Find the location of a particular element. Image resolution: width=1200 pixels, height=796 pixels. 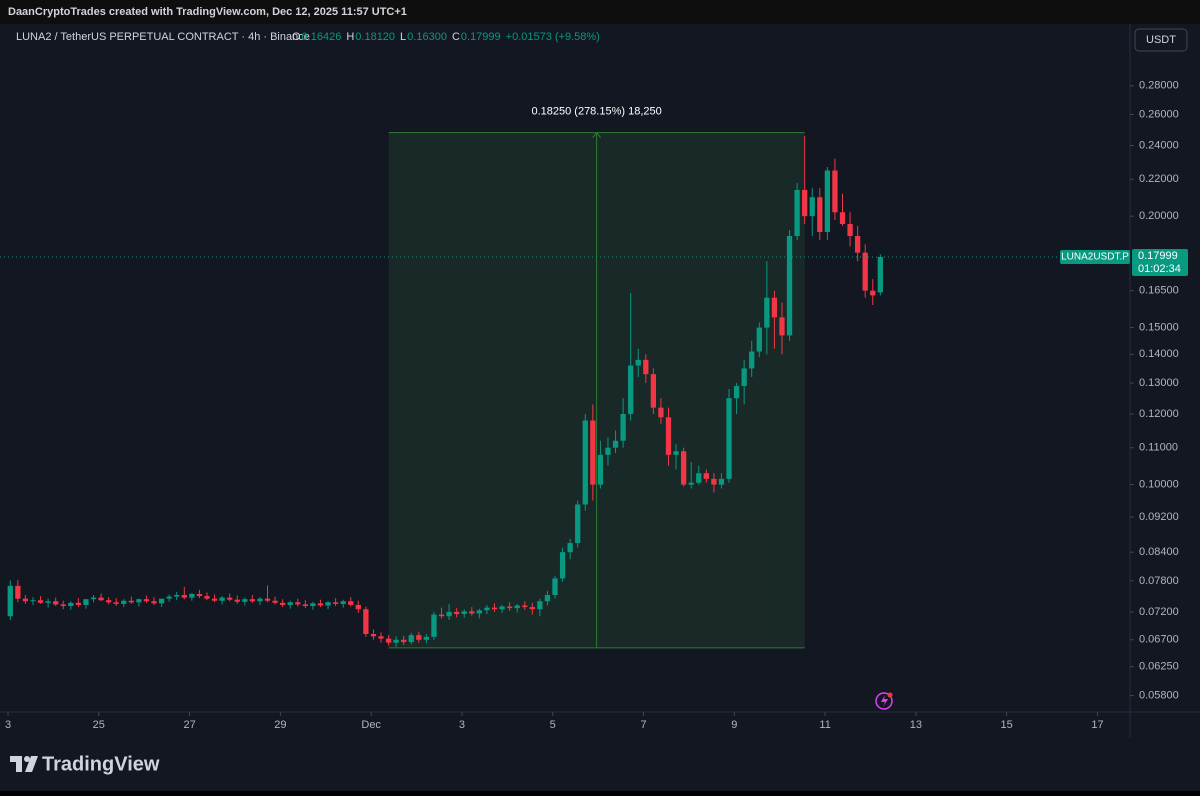

y-tick-label: 0.12000 is located at coordinates (1159, 414).